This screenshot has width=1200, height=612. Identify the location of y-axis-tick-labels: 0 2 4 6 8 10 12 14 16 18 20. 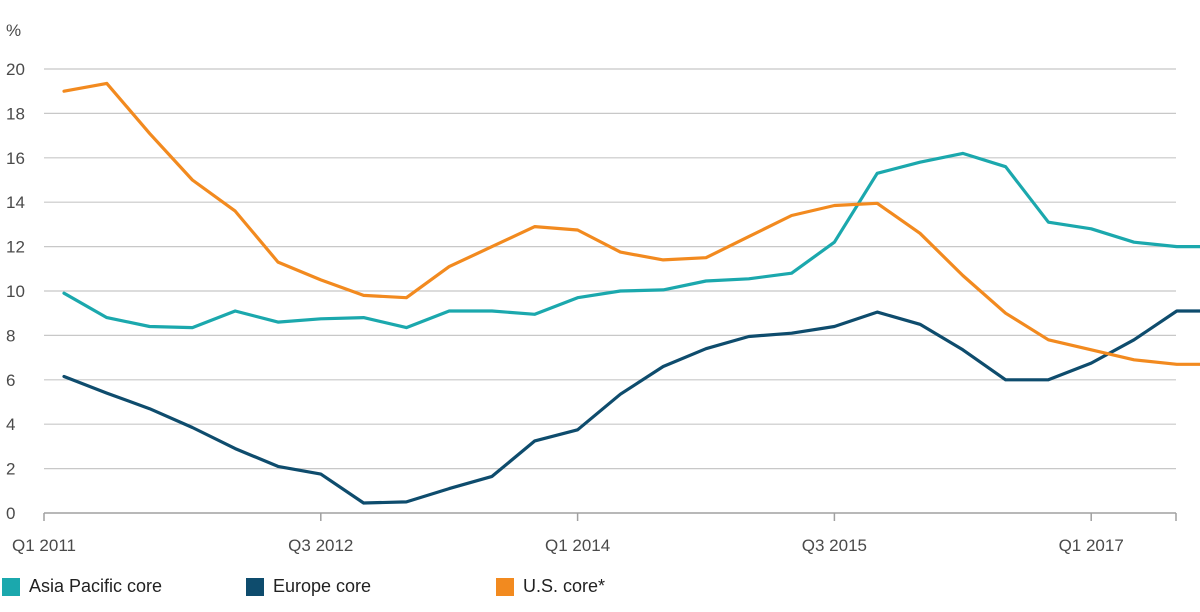
(15, 291).